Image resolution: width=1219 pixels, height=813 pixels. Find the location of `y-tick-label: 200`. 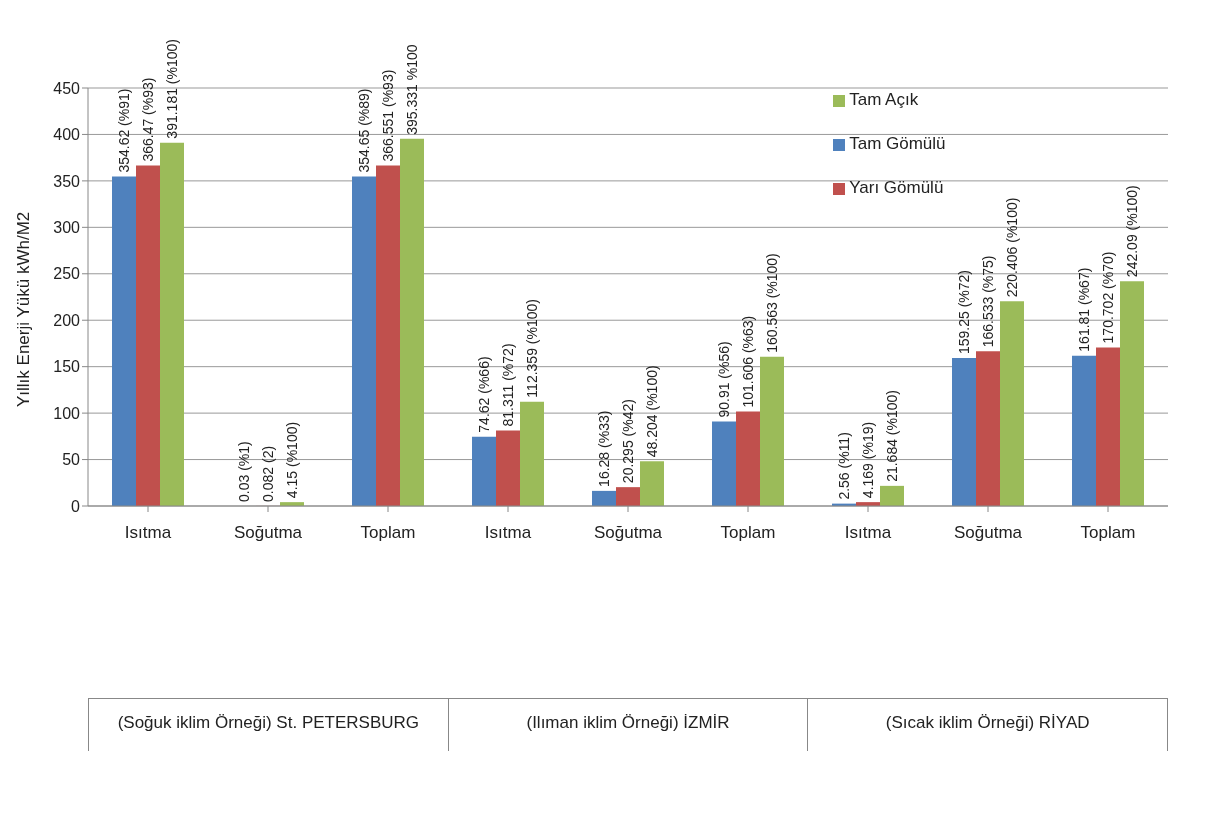

y-tick-label: 200 is located at coordinates (67, 320).